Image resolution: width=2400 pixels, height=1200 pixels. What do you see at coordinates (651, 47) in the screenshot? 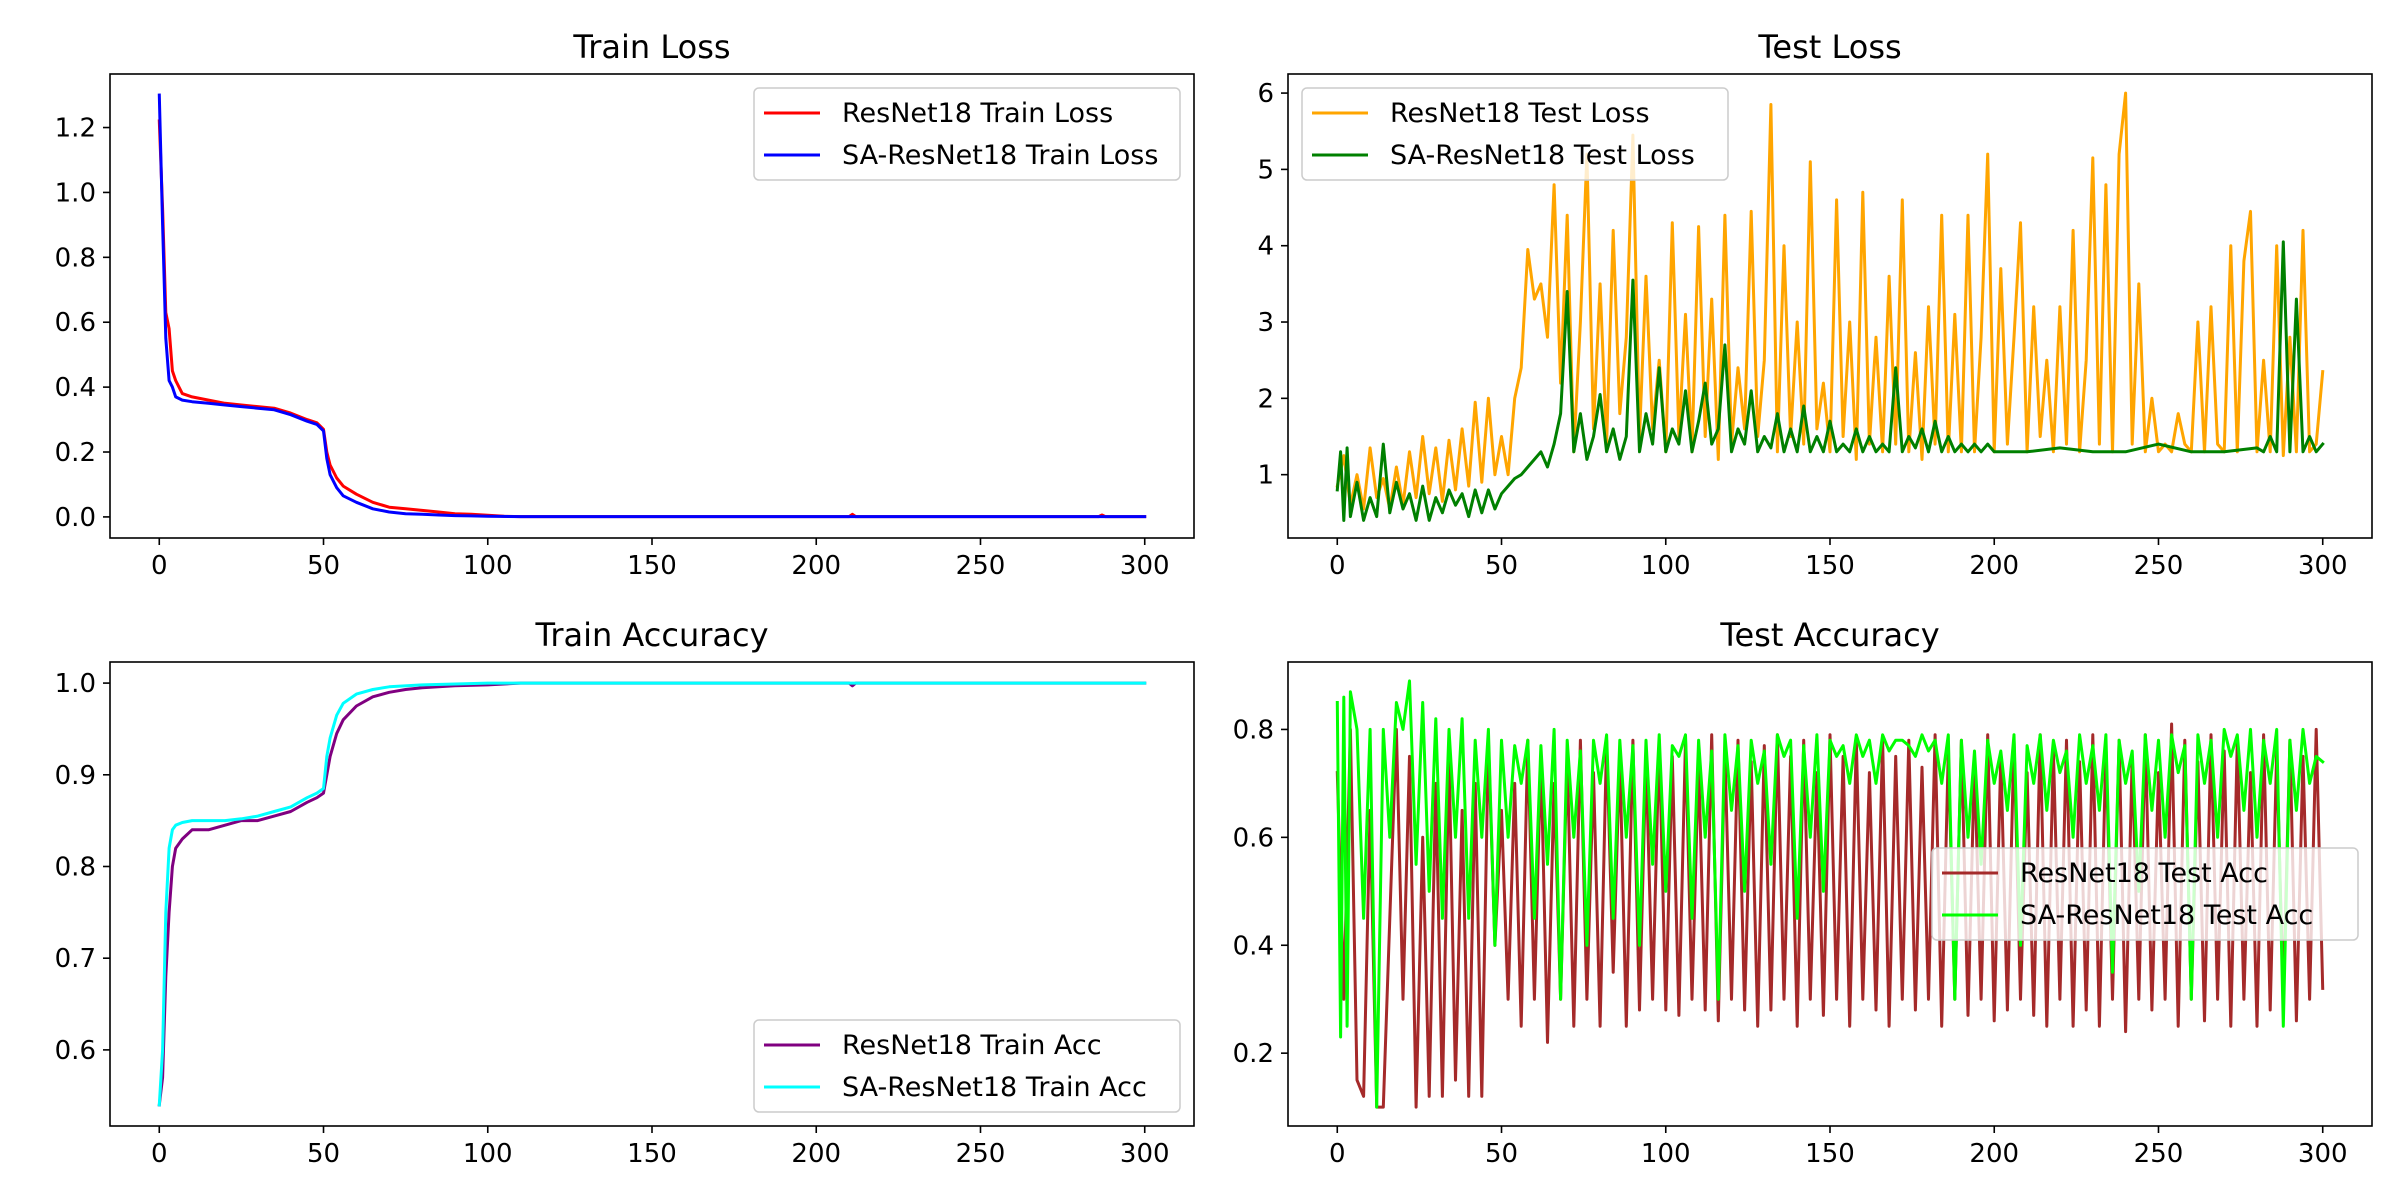
I see `chart-title: Train Loss` at bounding box center [651, 47].